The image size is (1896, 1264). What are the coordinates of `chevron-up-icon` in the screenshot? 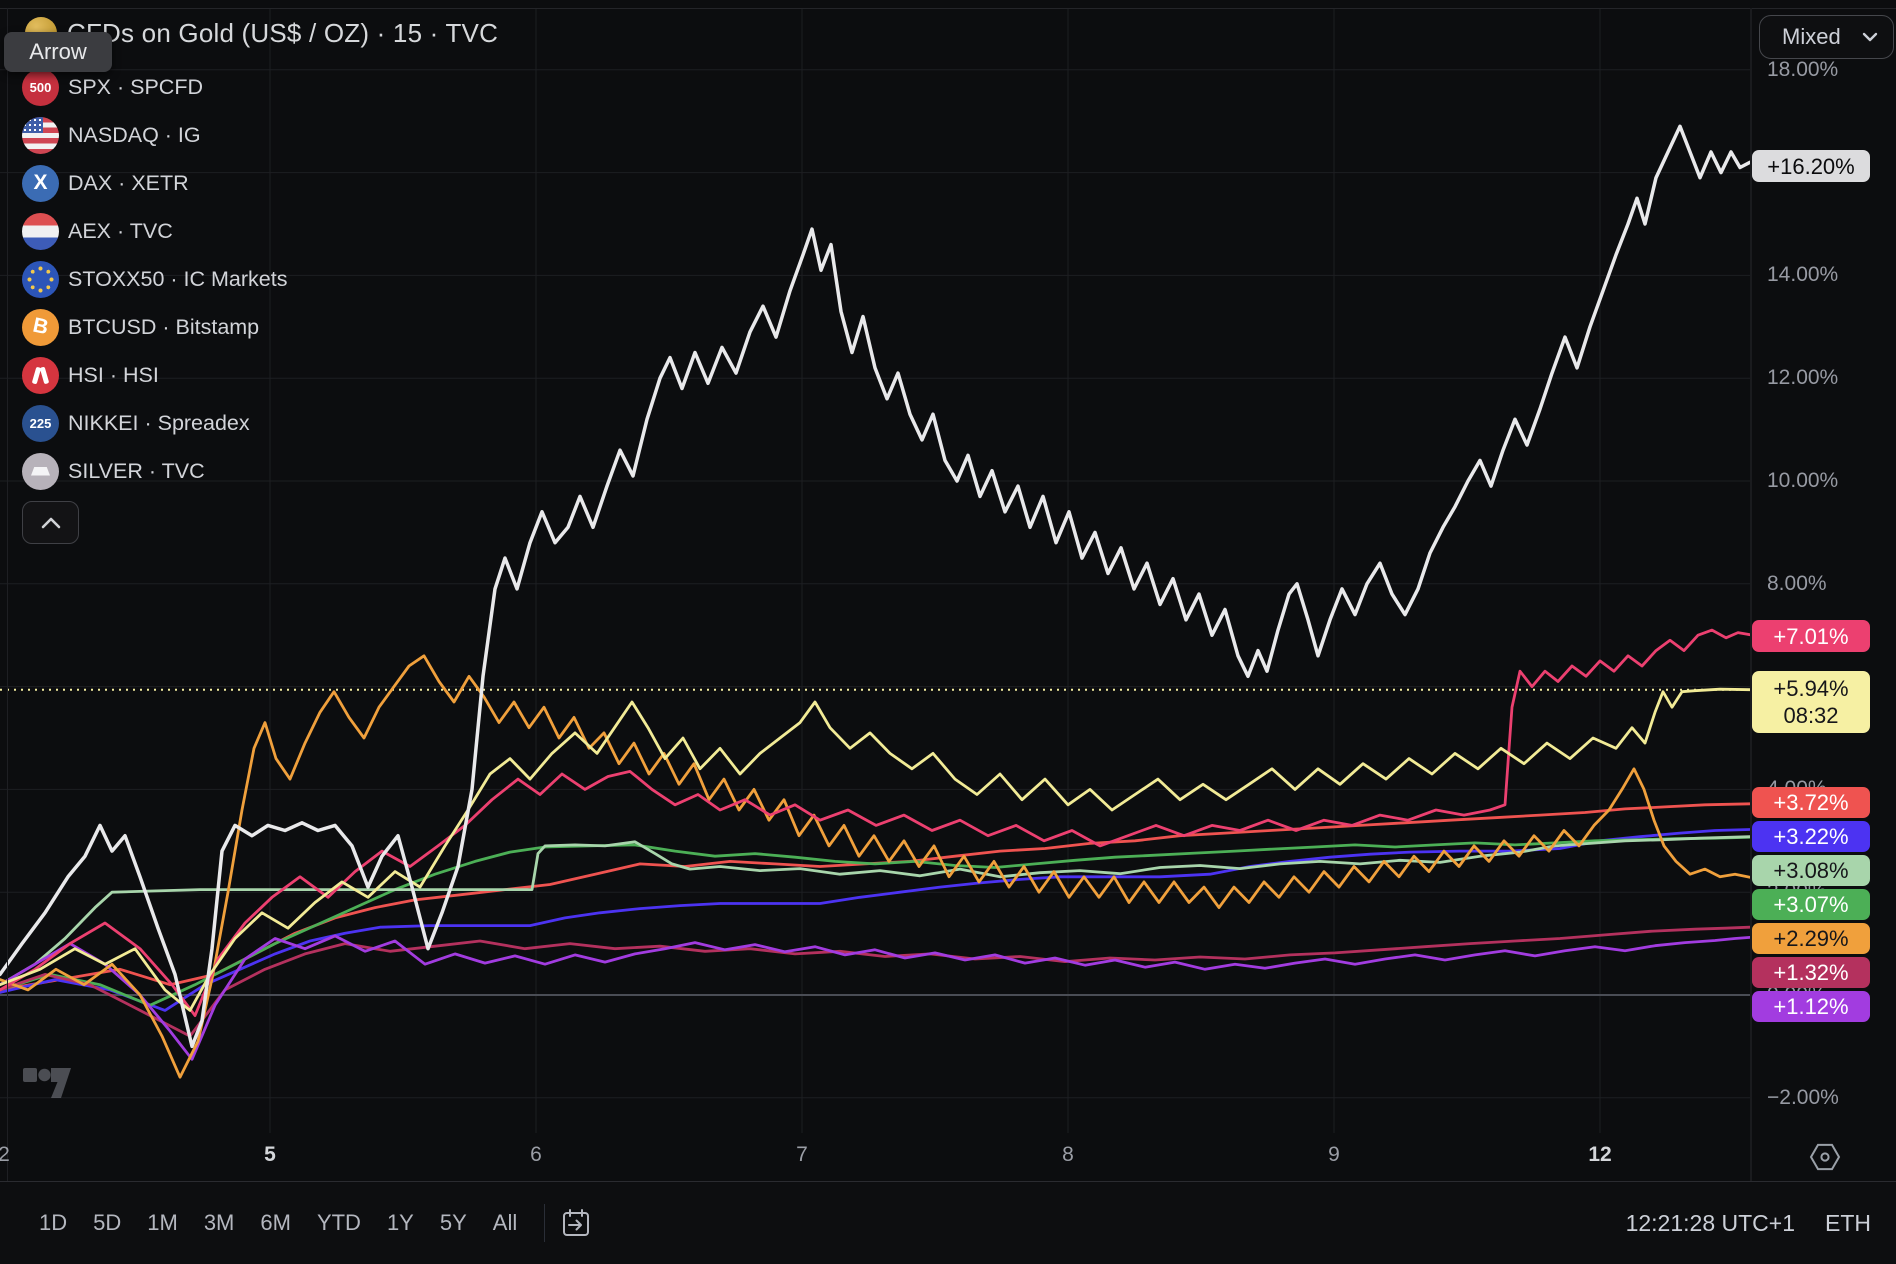 It's located at (50, 522).